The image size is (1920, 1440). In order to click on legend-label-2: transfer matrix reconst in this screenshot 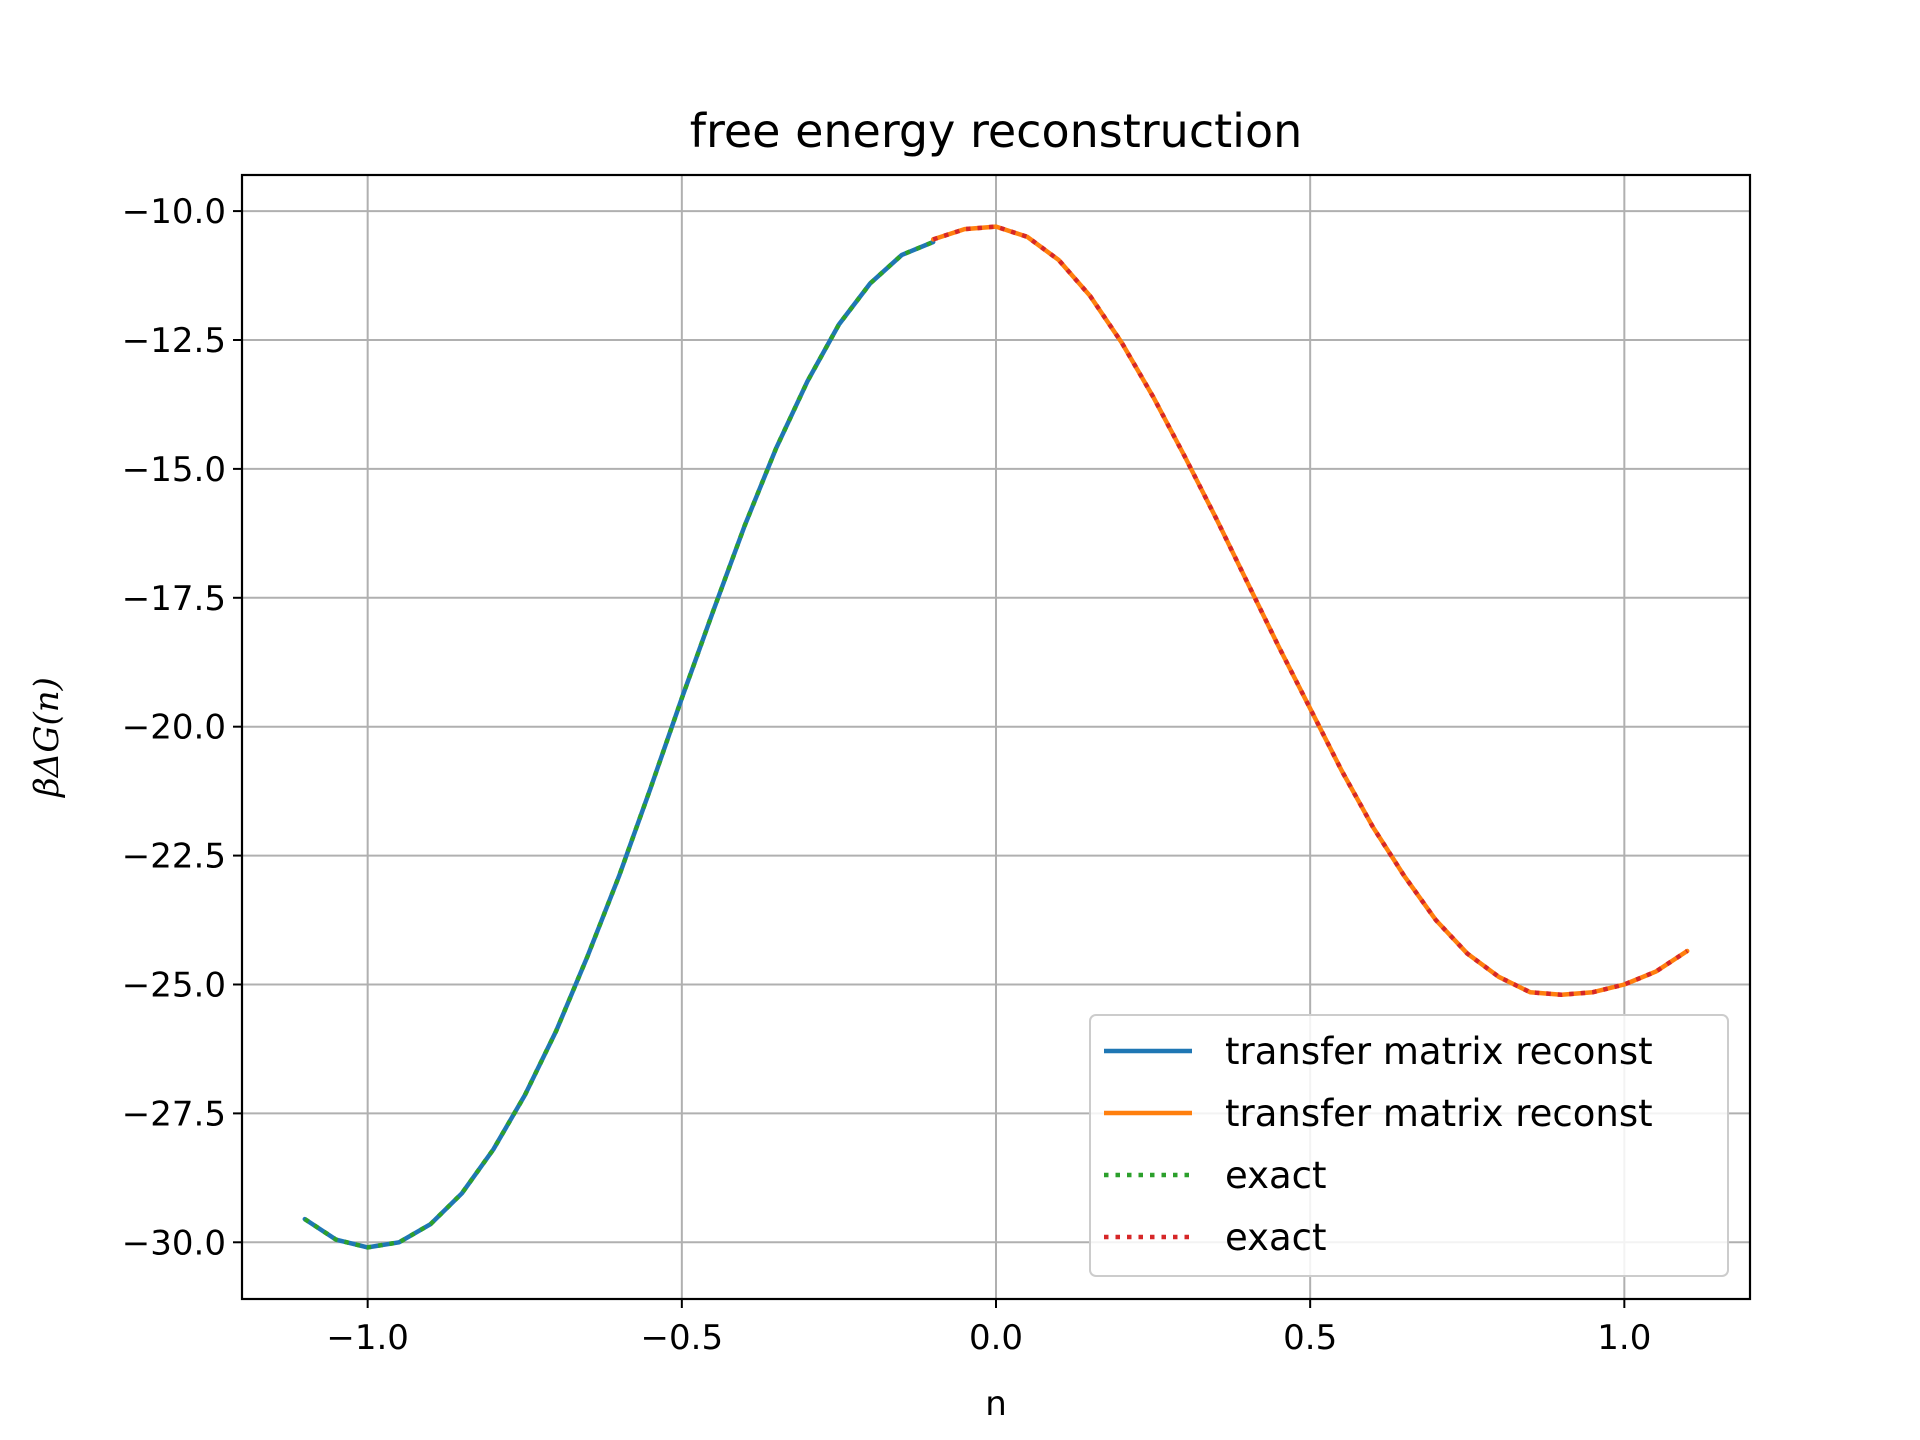, I will do `click(1439, 1113)`.